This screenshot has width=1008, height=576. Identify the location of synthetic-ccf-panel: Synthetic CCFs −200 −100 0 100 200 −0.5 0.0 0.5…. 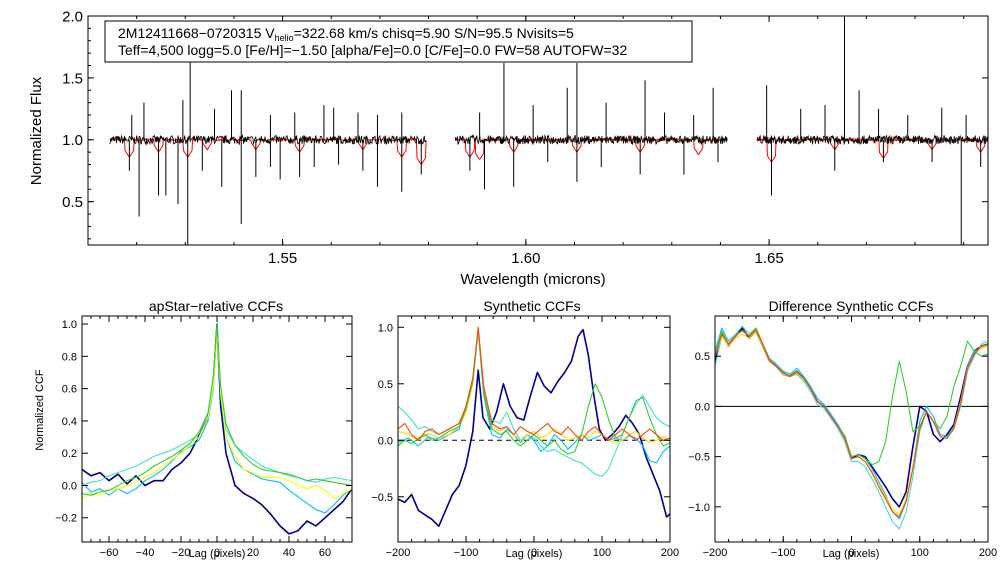
(525, 429).